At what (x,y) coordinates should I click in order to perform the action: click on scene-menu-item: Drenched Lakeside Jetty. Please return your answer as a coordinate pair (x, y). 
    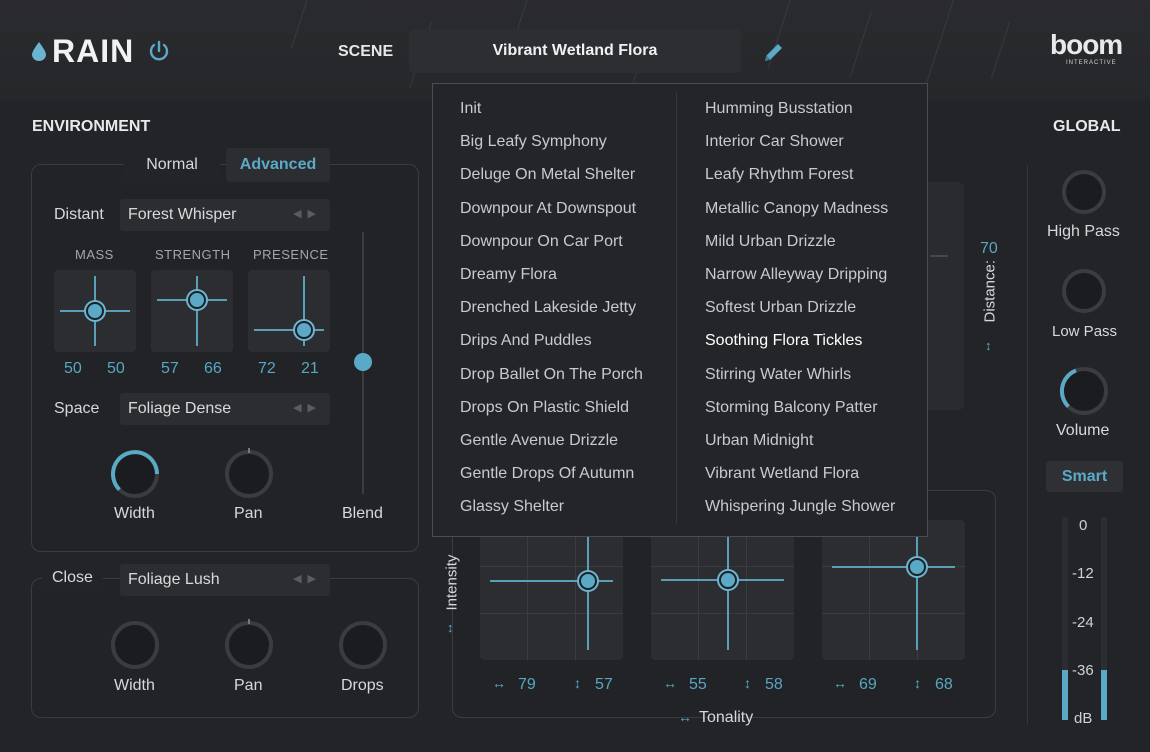
    Looking at the image, I should click on (548, 308).